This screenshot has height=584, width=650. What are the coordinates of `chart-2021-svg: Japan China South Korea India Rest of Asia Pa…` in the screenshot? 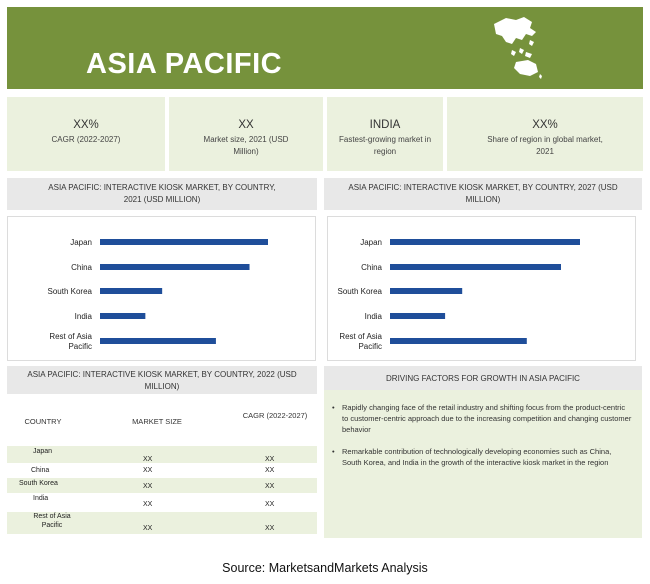 It's located at (158, 294).